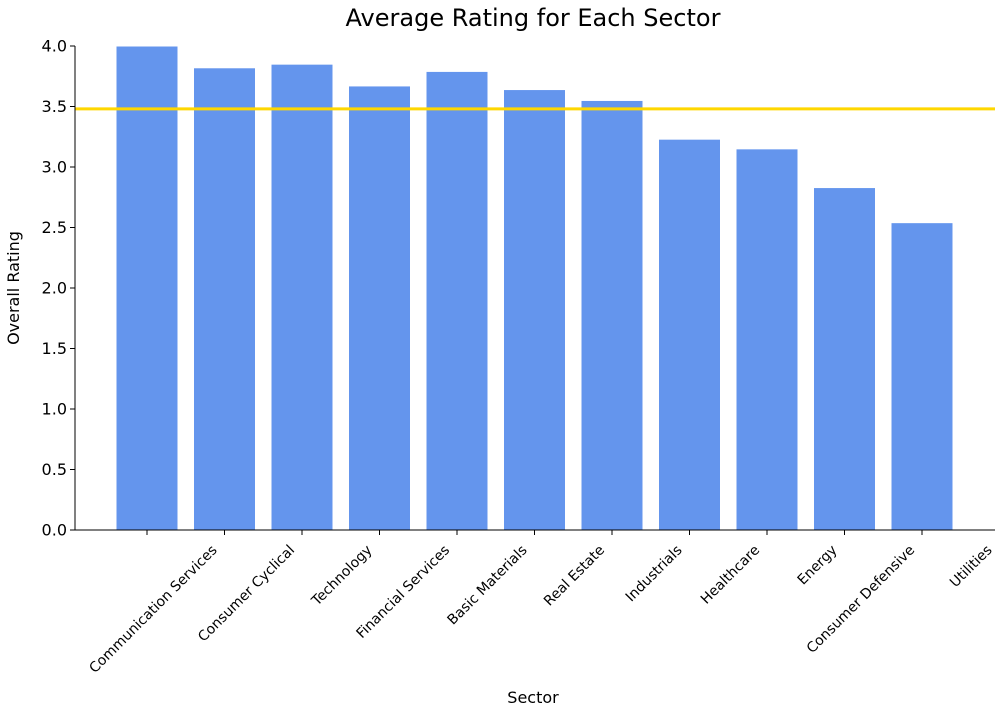 This screenshot has height=712, width=1000. Describe the element at coordinates (54, 288) in the screenshot. I see `y-tick-label: 2.0` at that location.